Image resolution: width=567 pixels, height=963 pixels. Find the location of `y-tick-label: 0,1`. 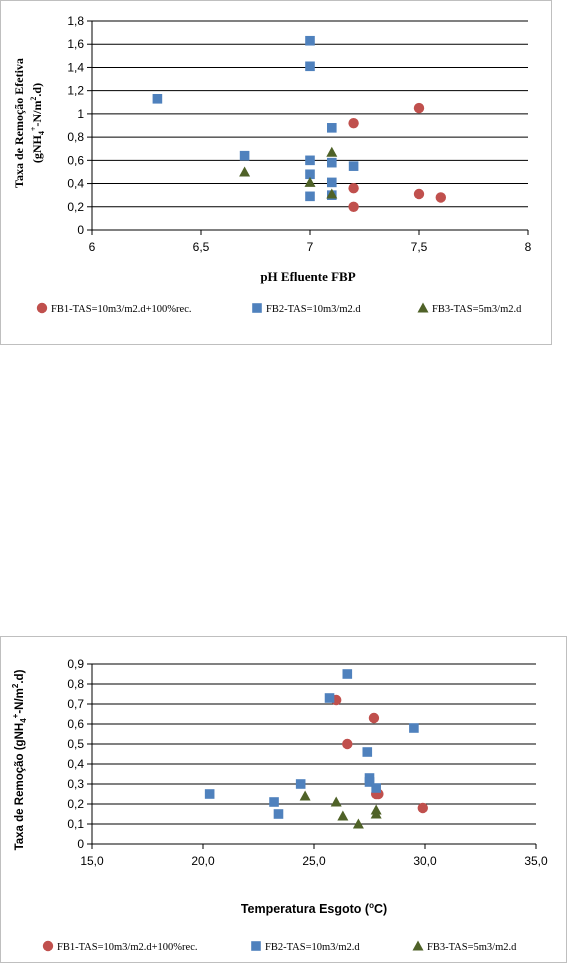

y-tick-label: 0,1 is located at coordinates (75, 824).